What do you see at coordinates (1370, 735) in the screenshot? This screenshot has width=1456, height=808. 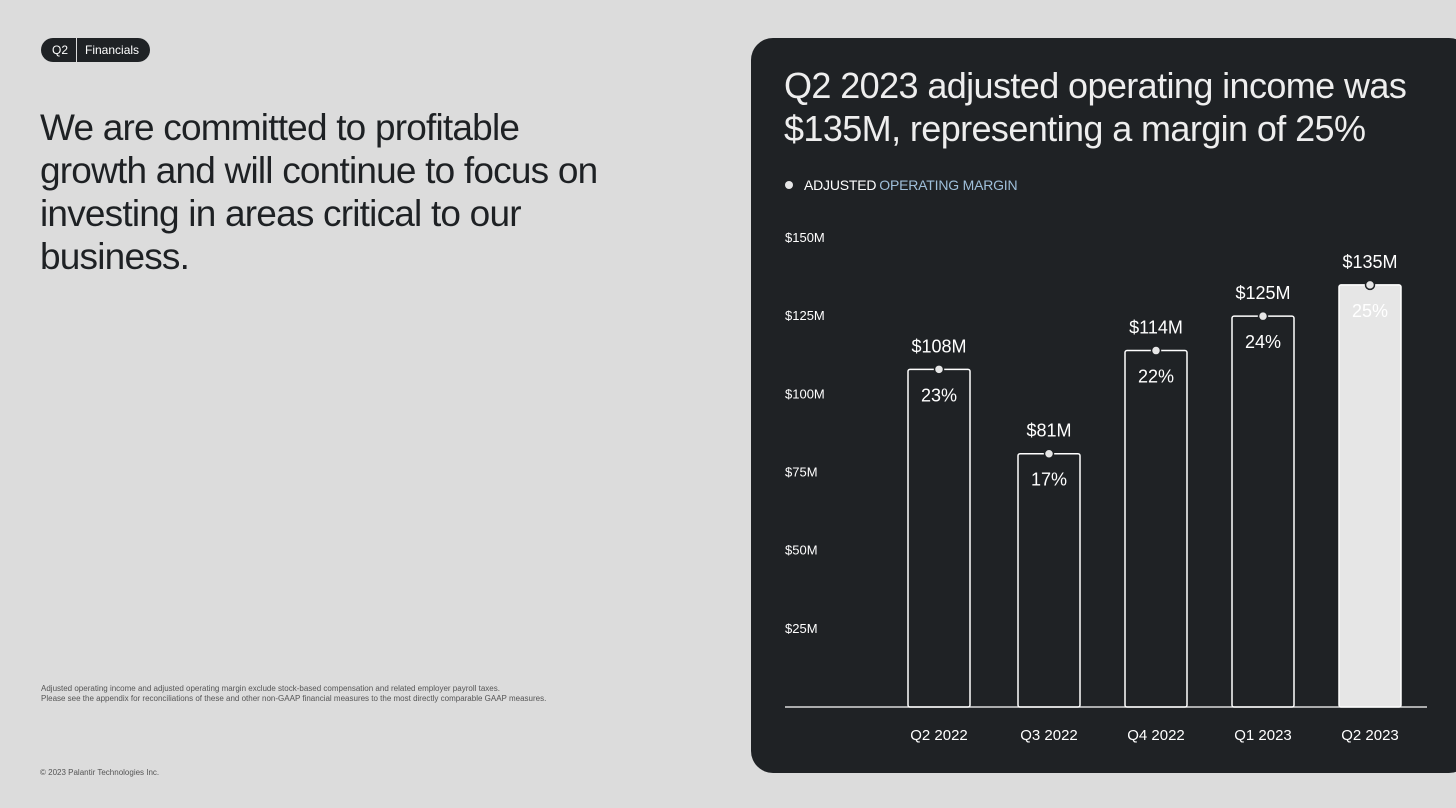 I see `x-tick-label: Q2 2023` at bounding box center [1370, 735].